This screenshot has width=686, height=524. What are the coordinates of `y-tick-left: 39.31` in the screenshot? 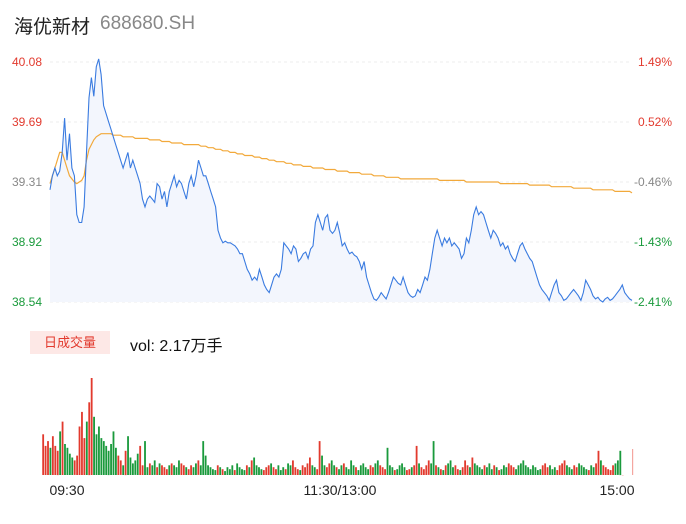 It's located at (27, 182).